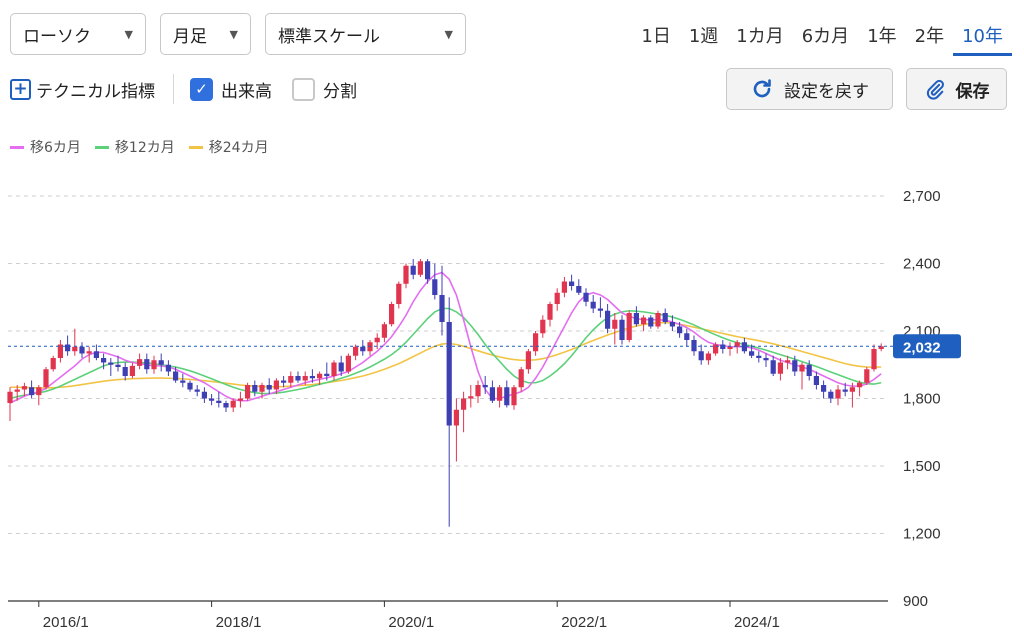 Image resolution: width=1024 pixels, height=641 pixels. What do you see at coordinates (201, 89) in the screenshot?
I see `volume-checkbox: ✓` at bounding box center [201, 89].